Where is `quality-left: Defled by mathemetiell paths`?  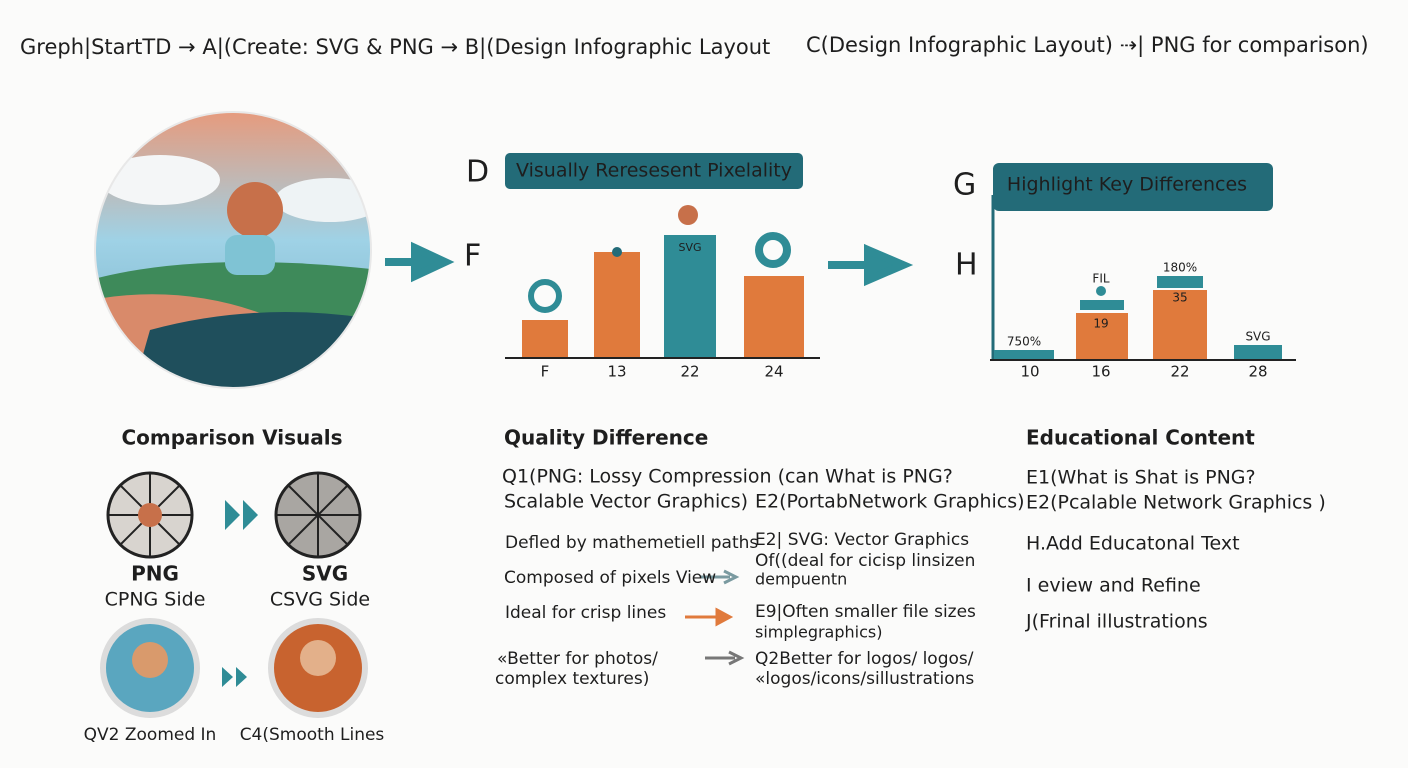 quality-left: Defled by mathemetiell paths is located at coordinates (631, 543).